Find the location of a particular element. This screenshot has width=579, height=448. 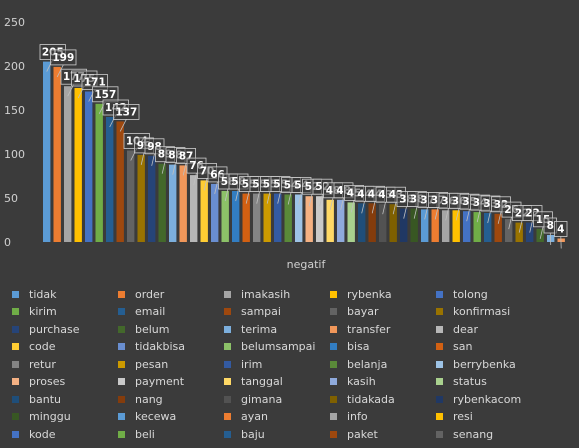

y-tick-label: 50 is located at coordinates (11, 198).